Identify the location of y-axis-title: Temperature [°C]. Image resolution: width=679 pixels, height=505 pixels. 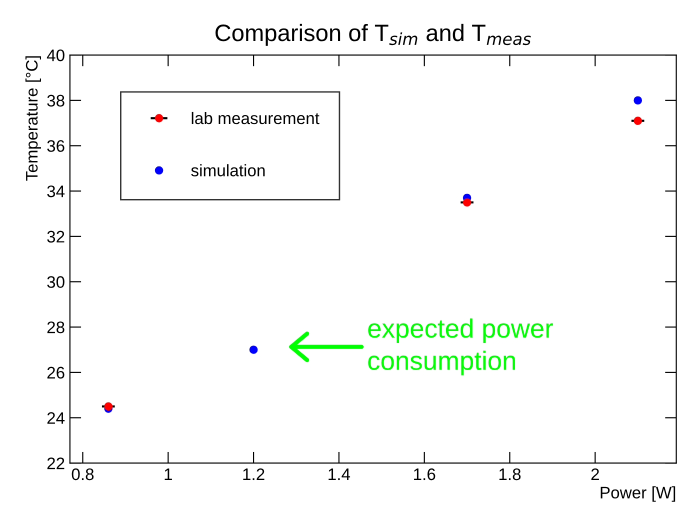
(33, 118).